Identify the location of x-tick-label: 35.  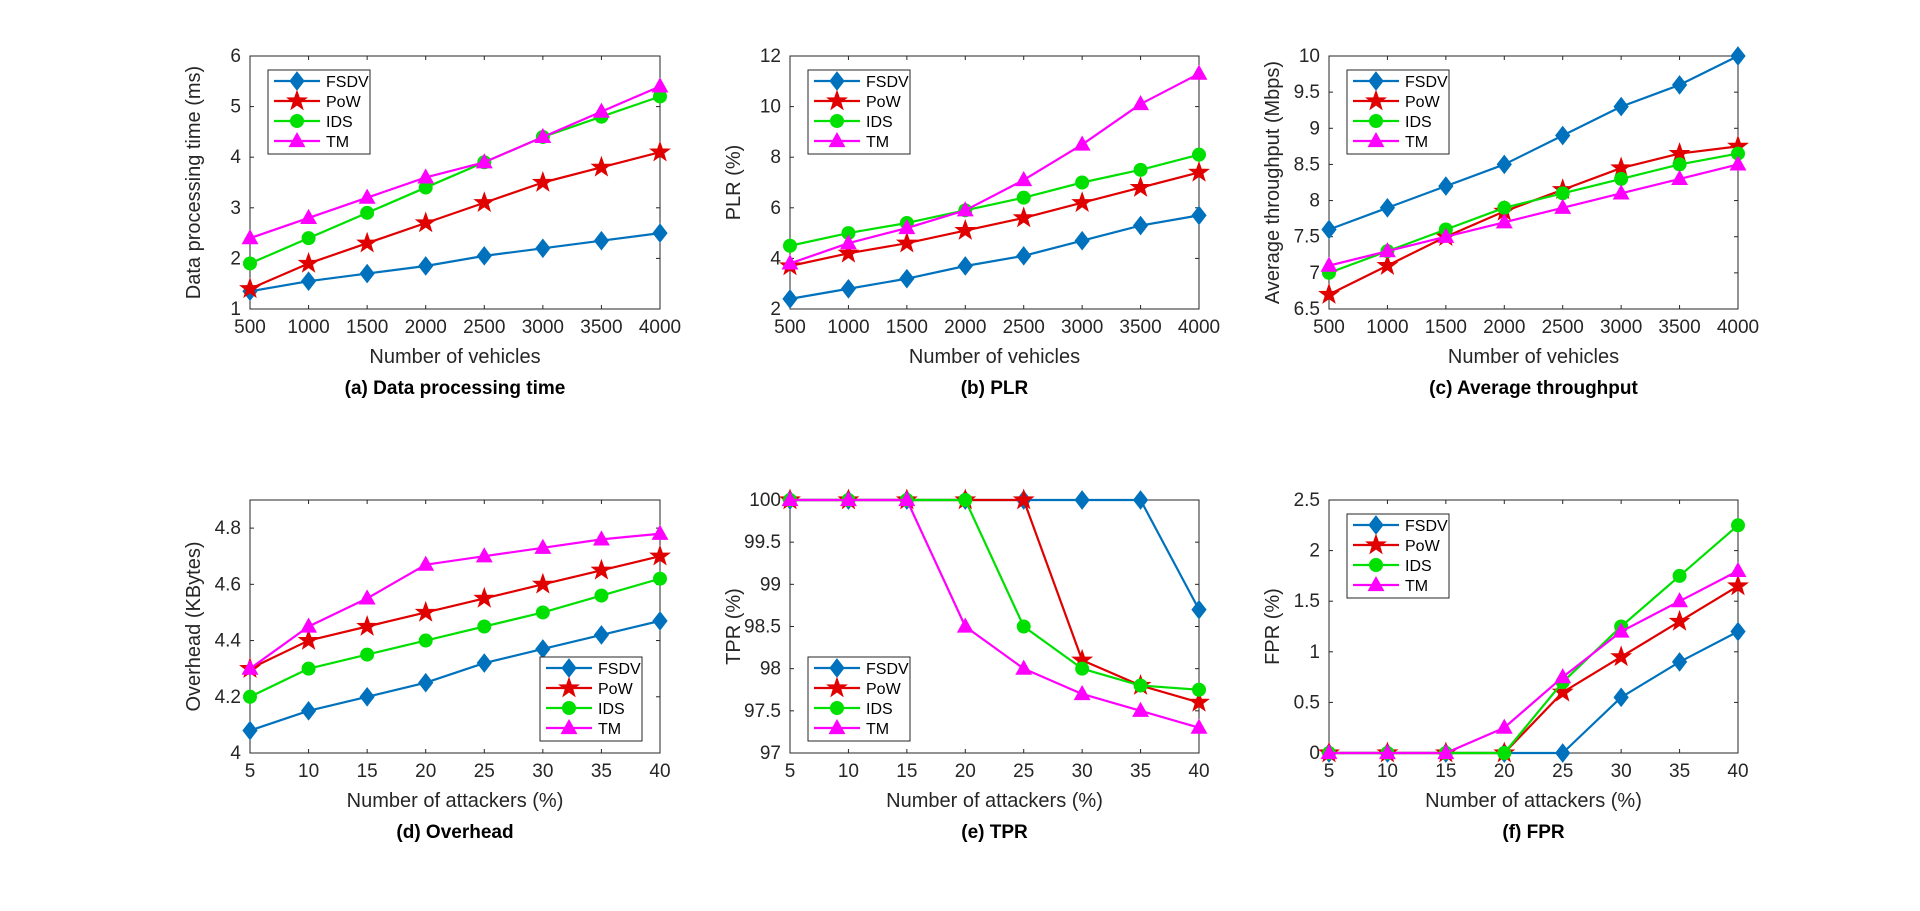
(601, 771).